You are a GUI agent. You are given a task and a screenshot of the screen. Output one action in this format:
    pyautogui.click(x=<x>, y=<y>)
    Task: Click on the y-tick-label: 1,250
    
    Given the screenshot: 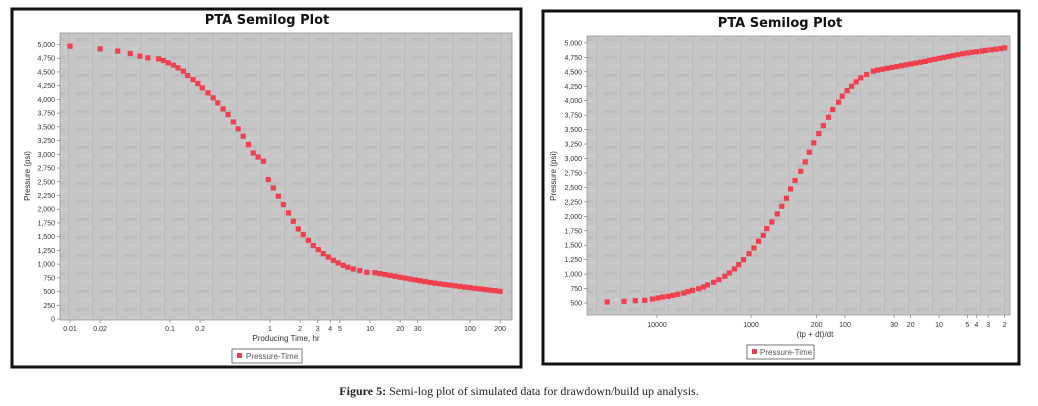 What is the action you would take?
    pyautogui.click(x=573, y=260)
    